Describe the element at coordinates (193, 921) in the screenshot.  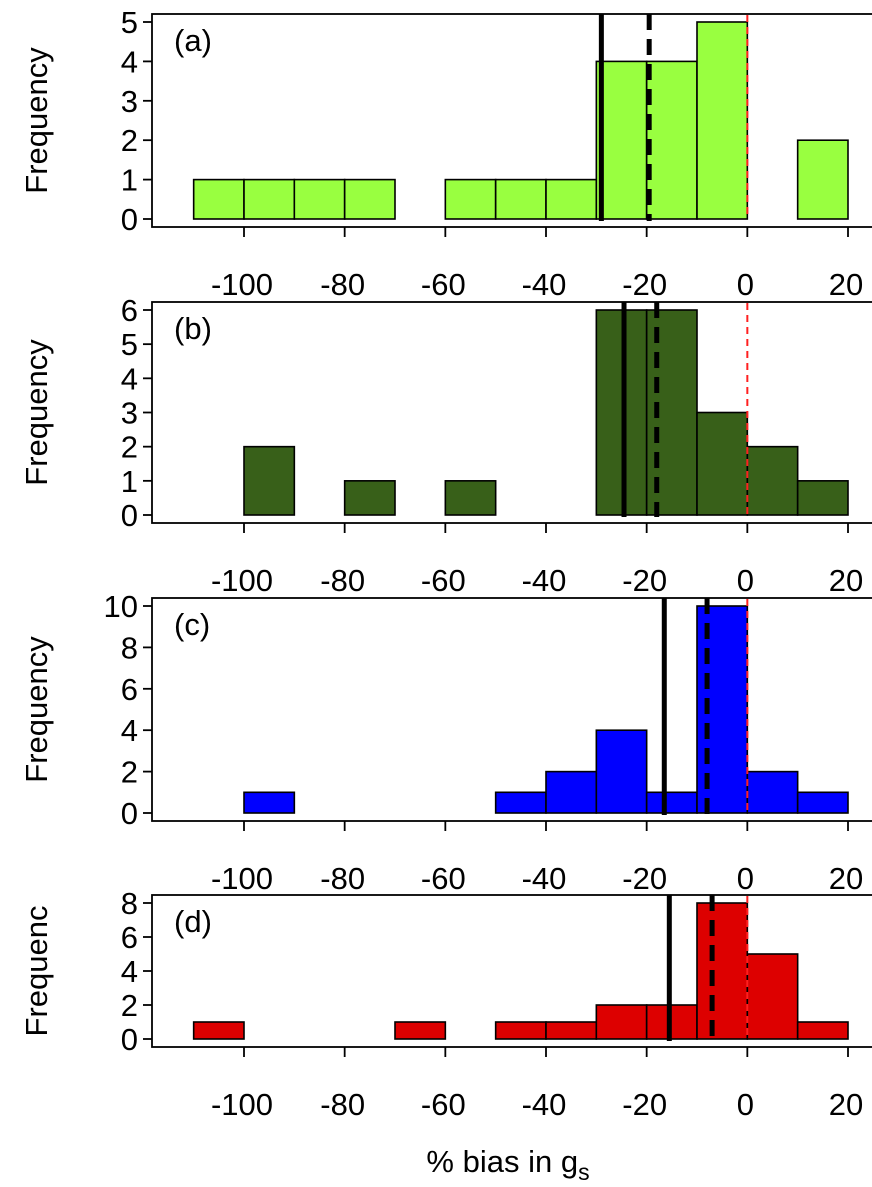
I see `panel-label: (d)` at that location.